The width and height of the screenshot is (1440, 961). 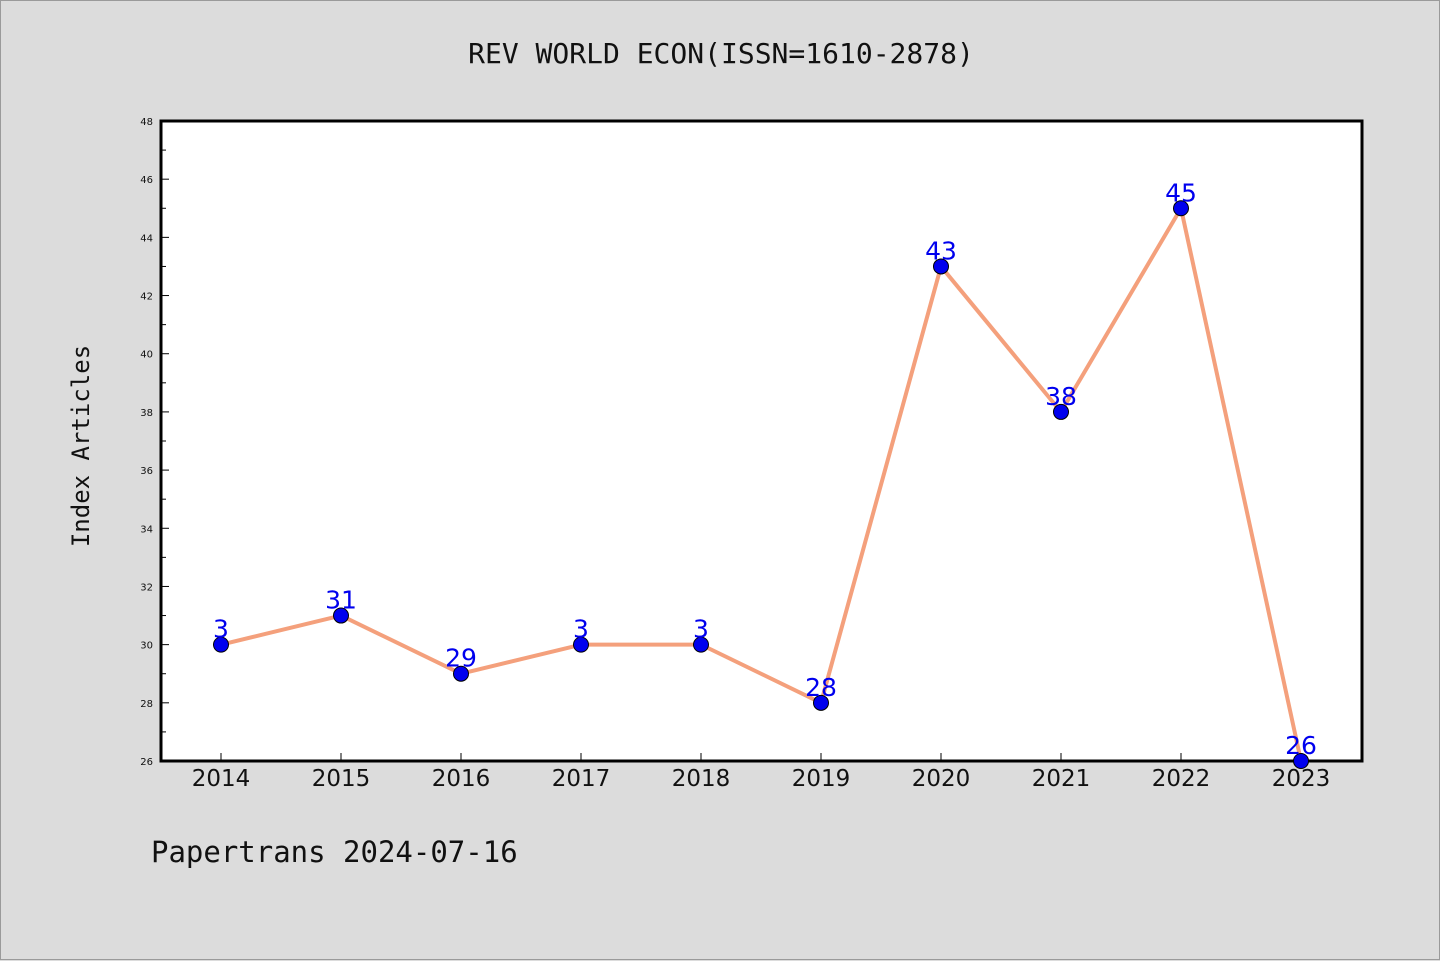 I want to click on y-tick-label: 28, so click(x=146, y=704).